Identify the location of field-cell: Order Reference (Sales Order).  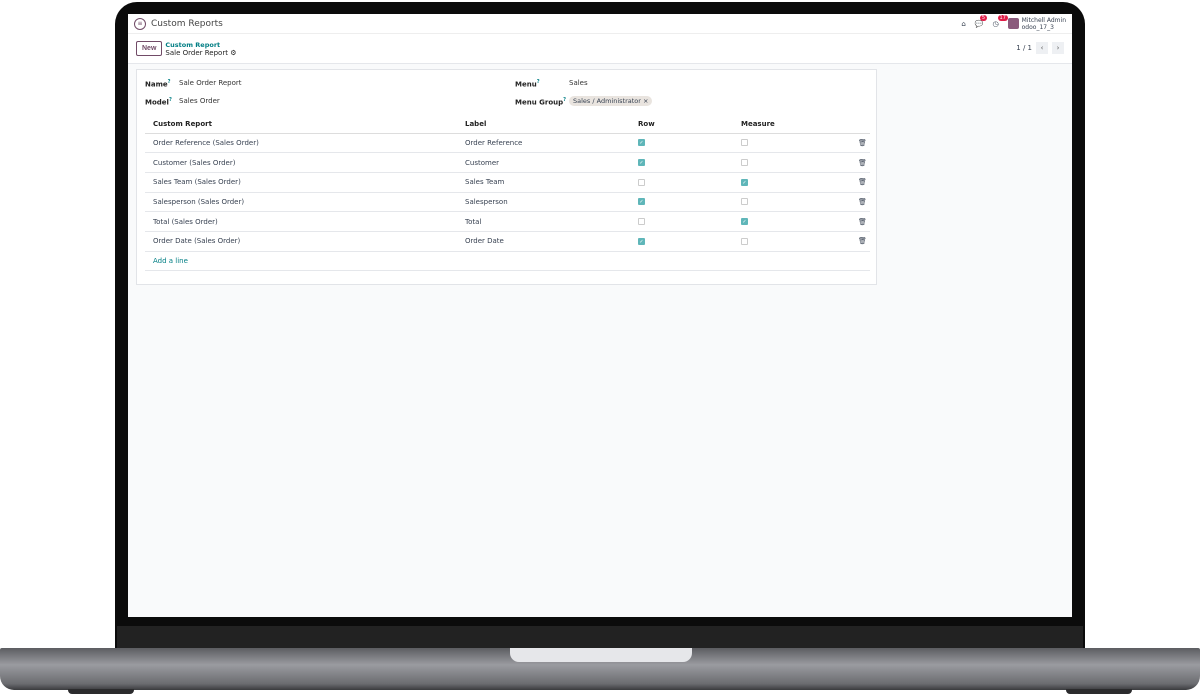
(301, 143).